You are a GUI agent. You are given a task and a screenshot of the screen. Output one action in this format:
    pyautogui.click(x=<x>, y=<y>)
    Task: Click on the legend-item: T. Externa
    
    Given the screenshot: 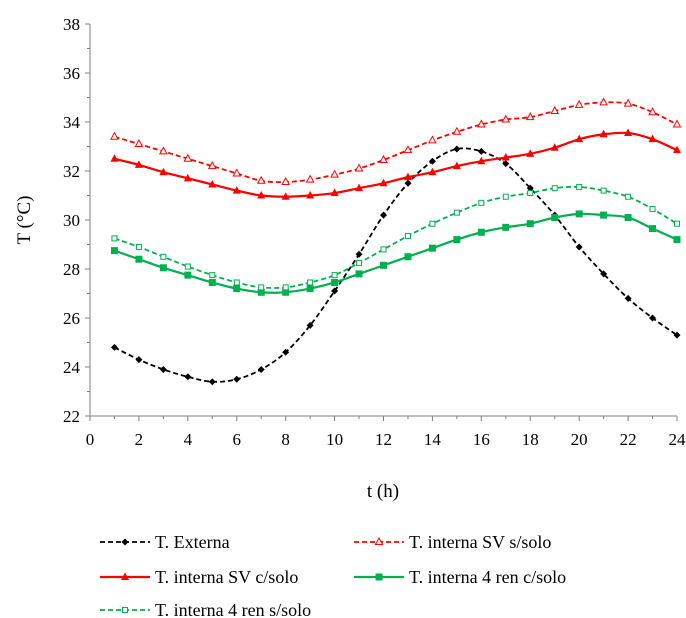 What is the action you would take?
    pyautogui.click(x=165, y=542)
    